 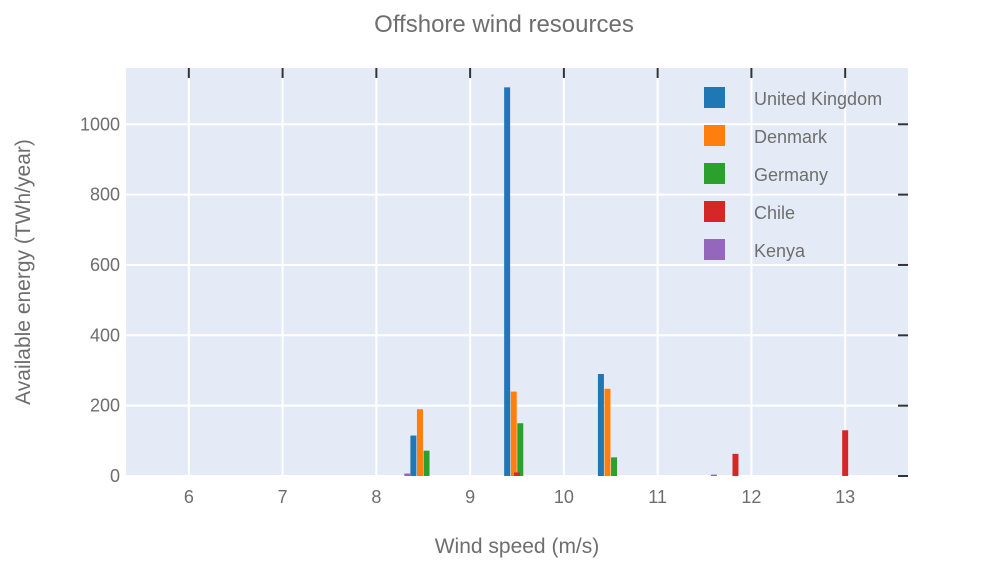 What do you see at coordinates (115, 476) in the screenshot?
I see `y-tick-label: 0` at bounding box center [115, 476].